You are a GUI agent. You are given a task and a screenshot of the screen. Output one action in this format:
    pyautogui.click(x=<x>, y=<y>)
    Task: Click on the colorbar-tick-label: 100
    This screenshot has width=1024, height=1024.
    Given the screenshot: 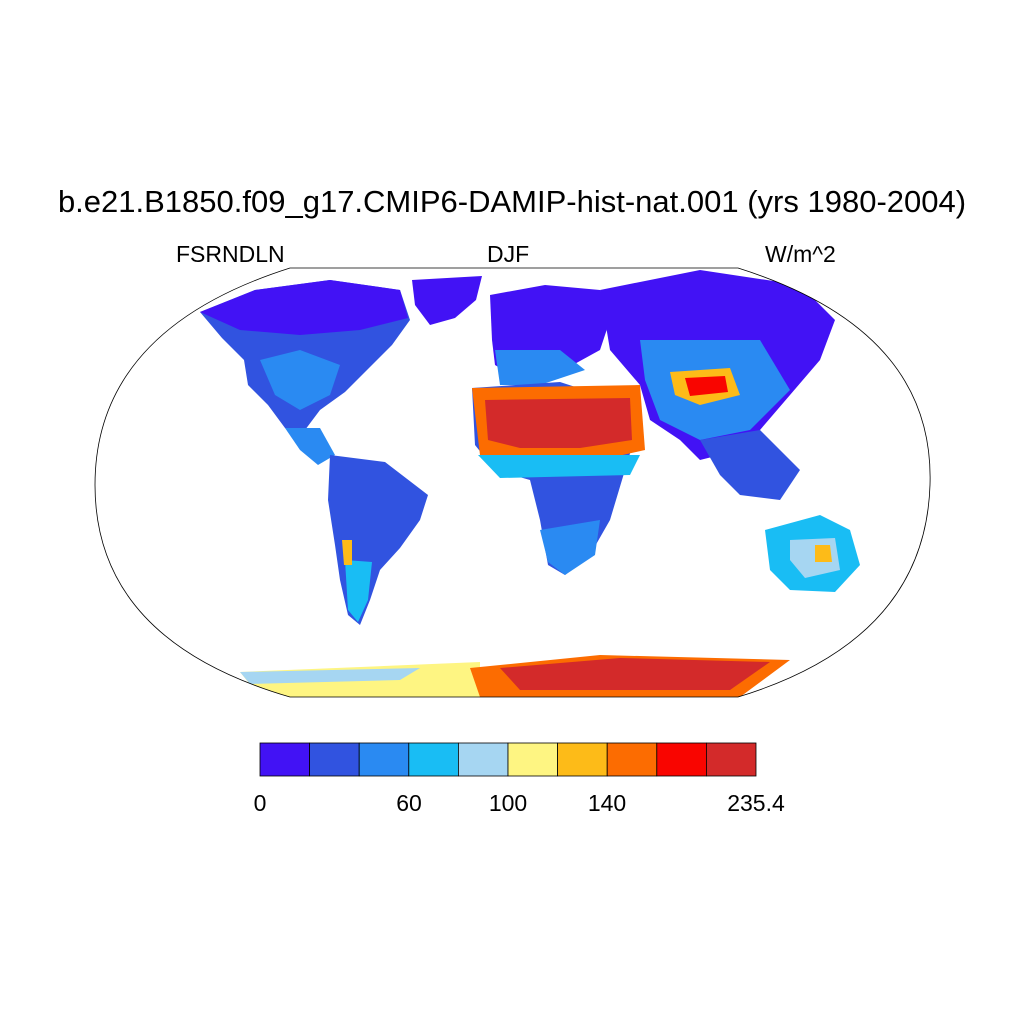 What is the action you would take?
    pyautogui.click(x=508, y=803)
    